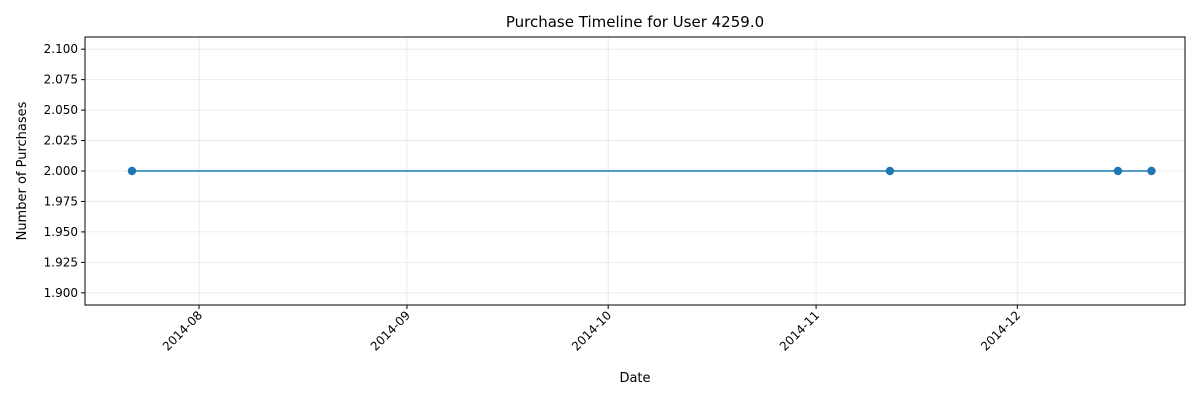 The height and width of the screenshot is (400, 1200). What do you see at coordinates (22, 170) in the screenshot?
I see `y-axis-label: Number of Purchases` at bounding box center [22, 170].